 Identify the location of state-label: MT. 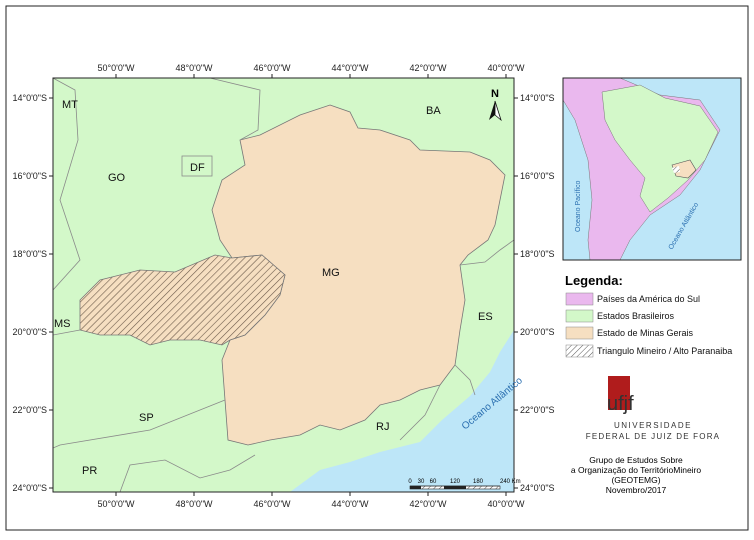
(70, 105).